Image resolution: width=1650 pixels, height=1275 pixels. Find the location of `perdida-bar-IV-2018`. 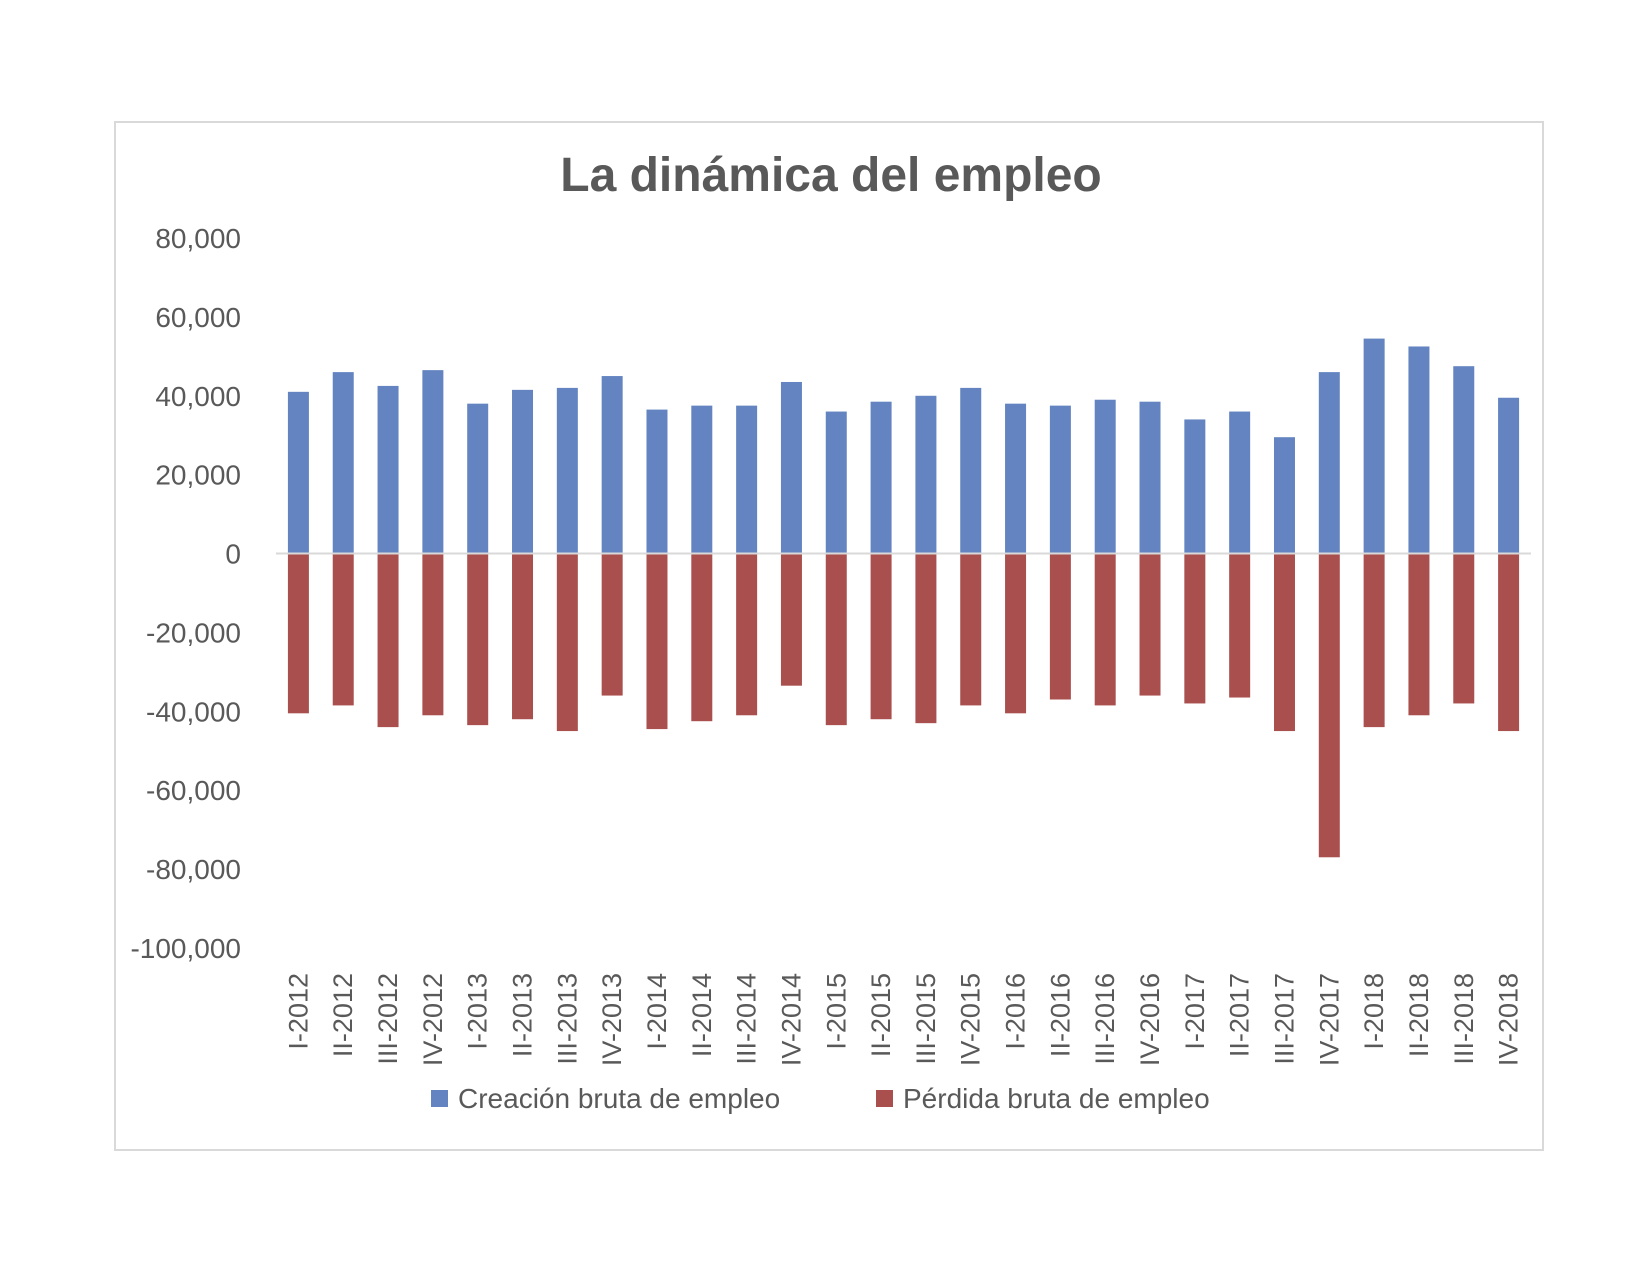

perdida-bar-IV-2018 is located at coordinates (1509, 642).